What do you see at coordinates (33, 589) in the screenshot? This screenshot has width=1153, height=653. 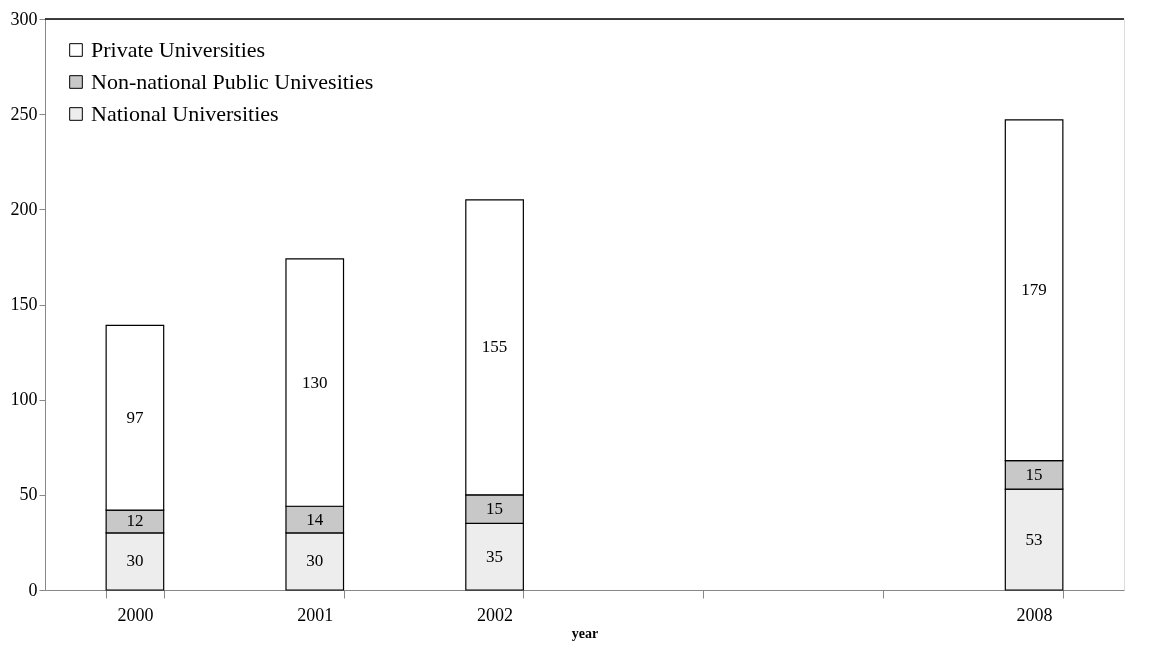 I see `y-tick-label: 0` at bounding box center [33, 589].